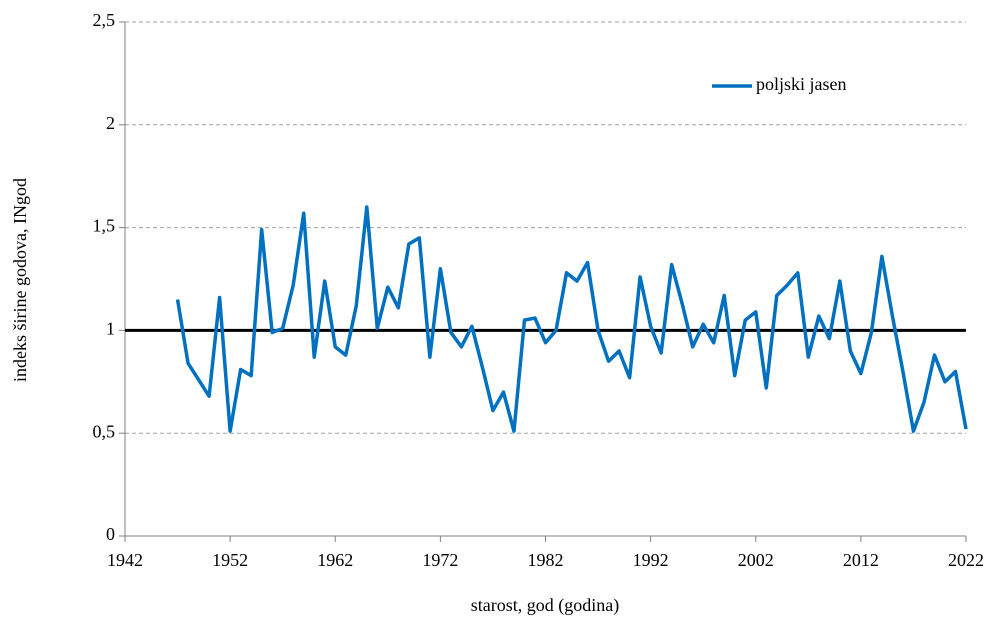 Image resolution: width=992 pixels, height=624 pixels. Describe the element at coordinates (966, 560) in the screenshot. I see `x-tick-label: 2022` at that location.